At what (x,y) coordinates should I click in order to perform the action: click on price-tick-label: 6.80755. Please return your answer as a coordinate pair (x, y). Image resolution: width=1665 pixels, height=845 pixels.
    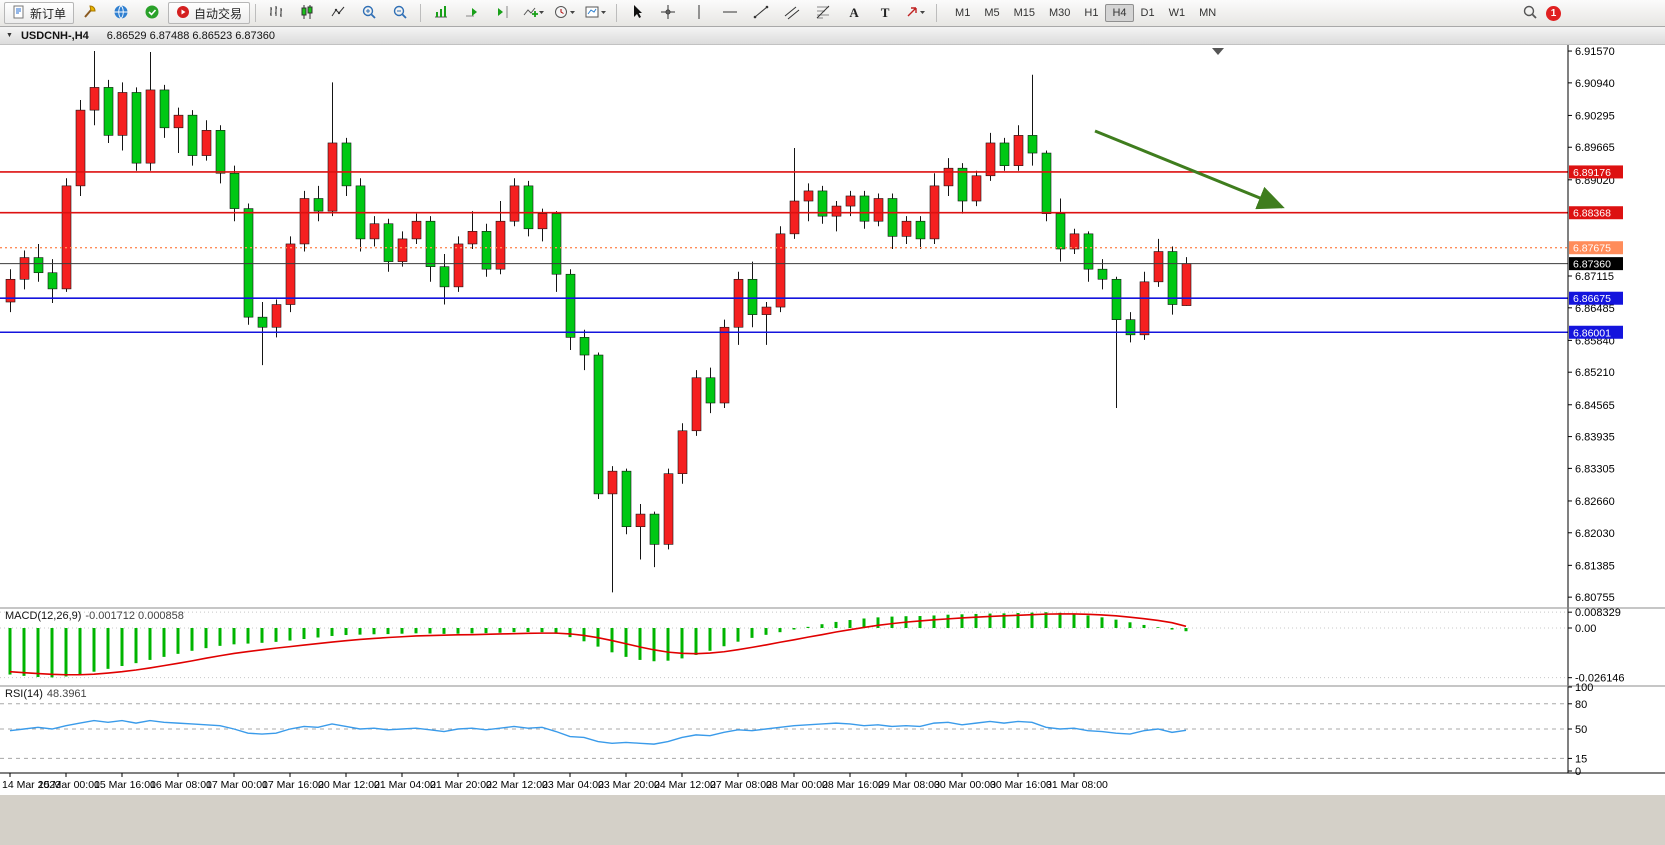
    Looking at the image, I should click on (1595, 598).